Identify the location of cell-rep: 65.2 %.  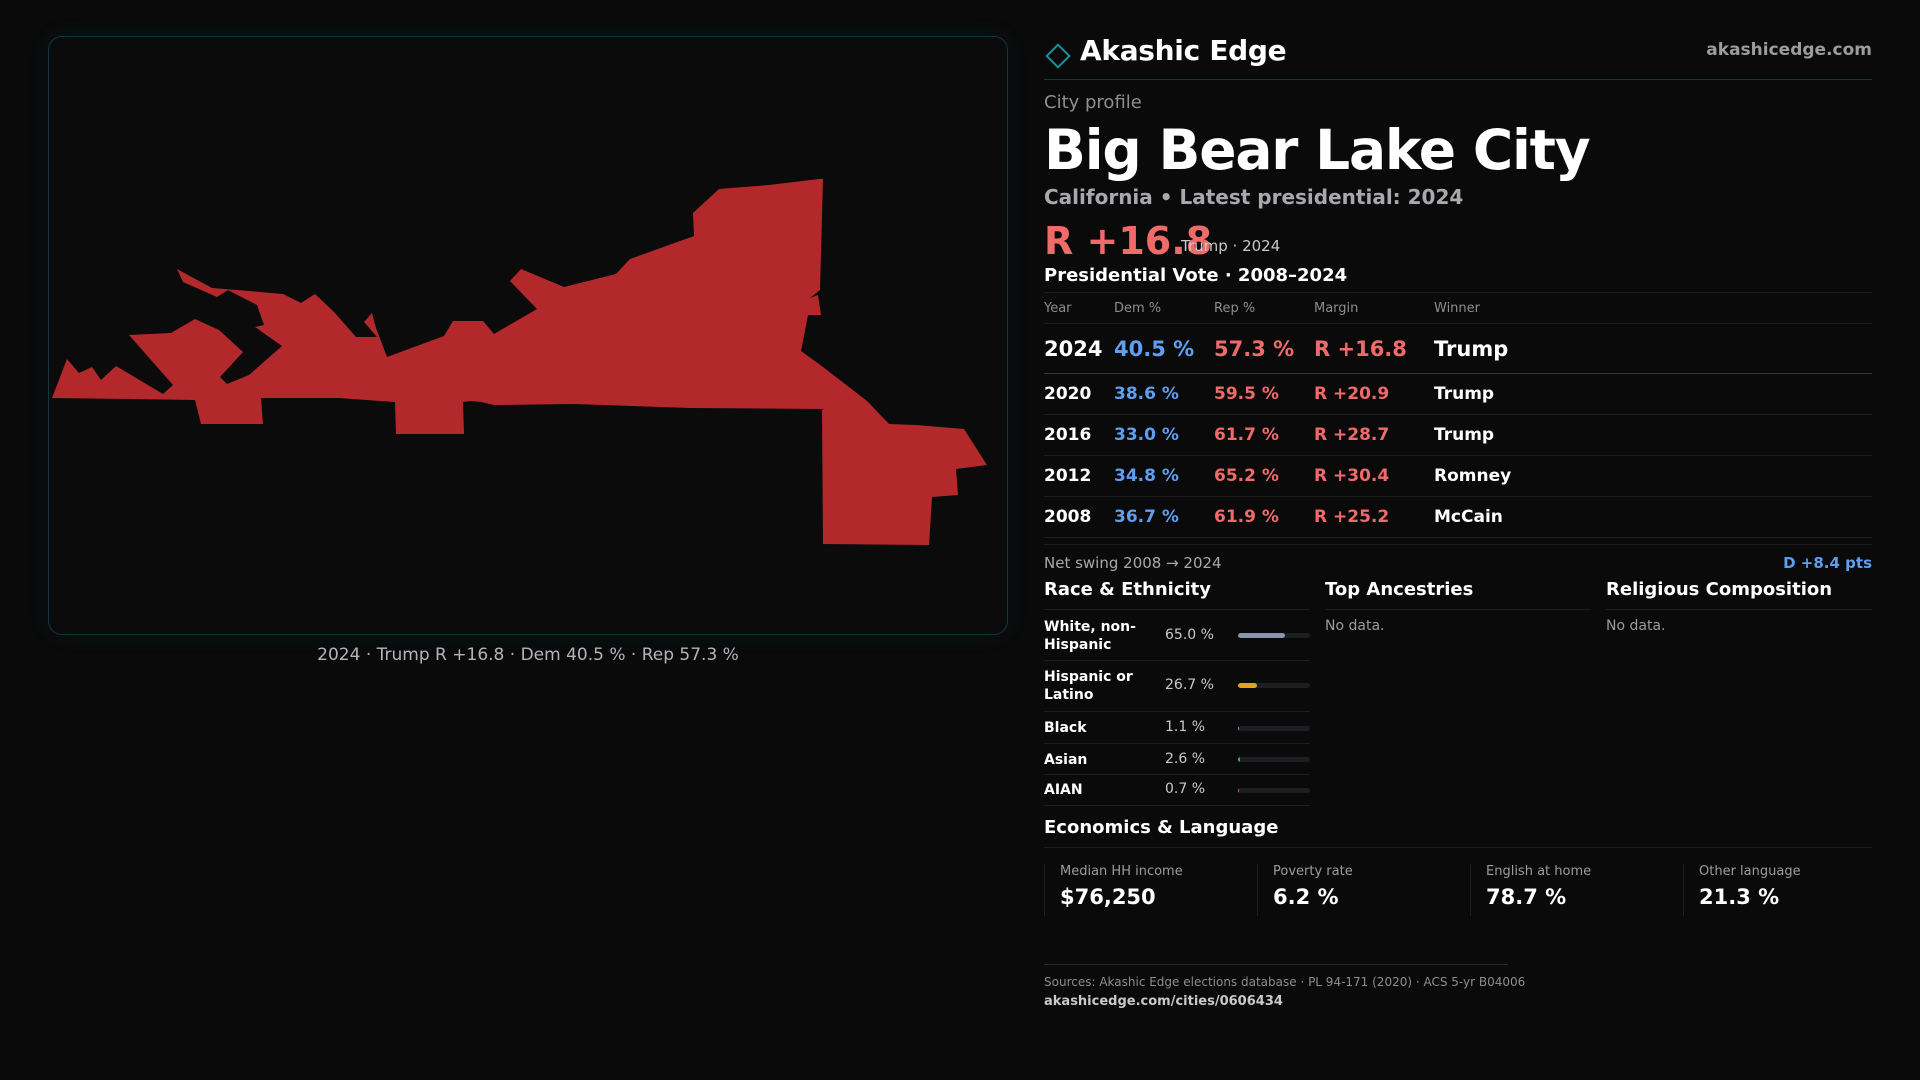
(1264, 476).